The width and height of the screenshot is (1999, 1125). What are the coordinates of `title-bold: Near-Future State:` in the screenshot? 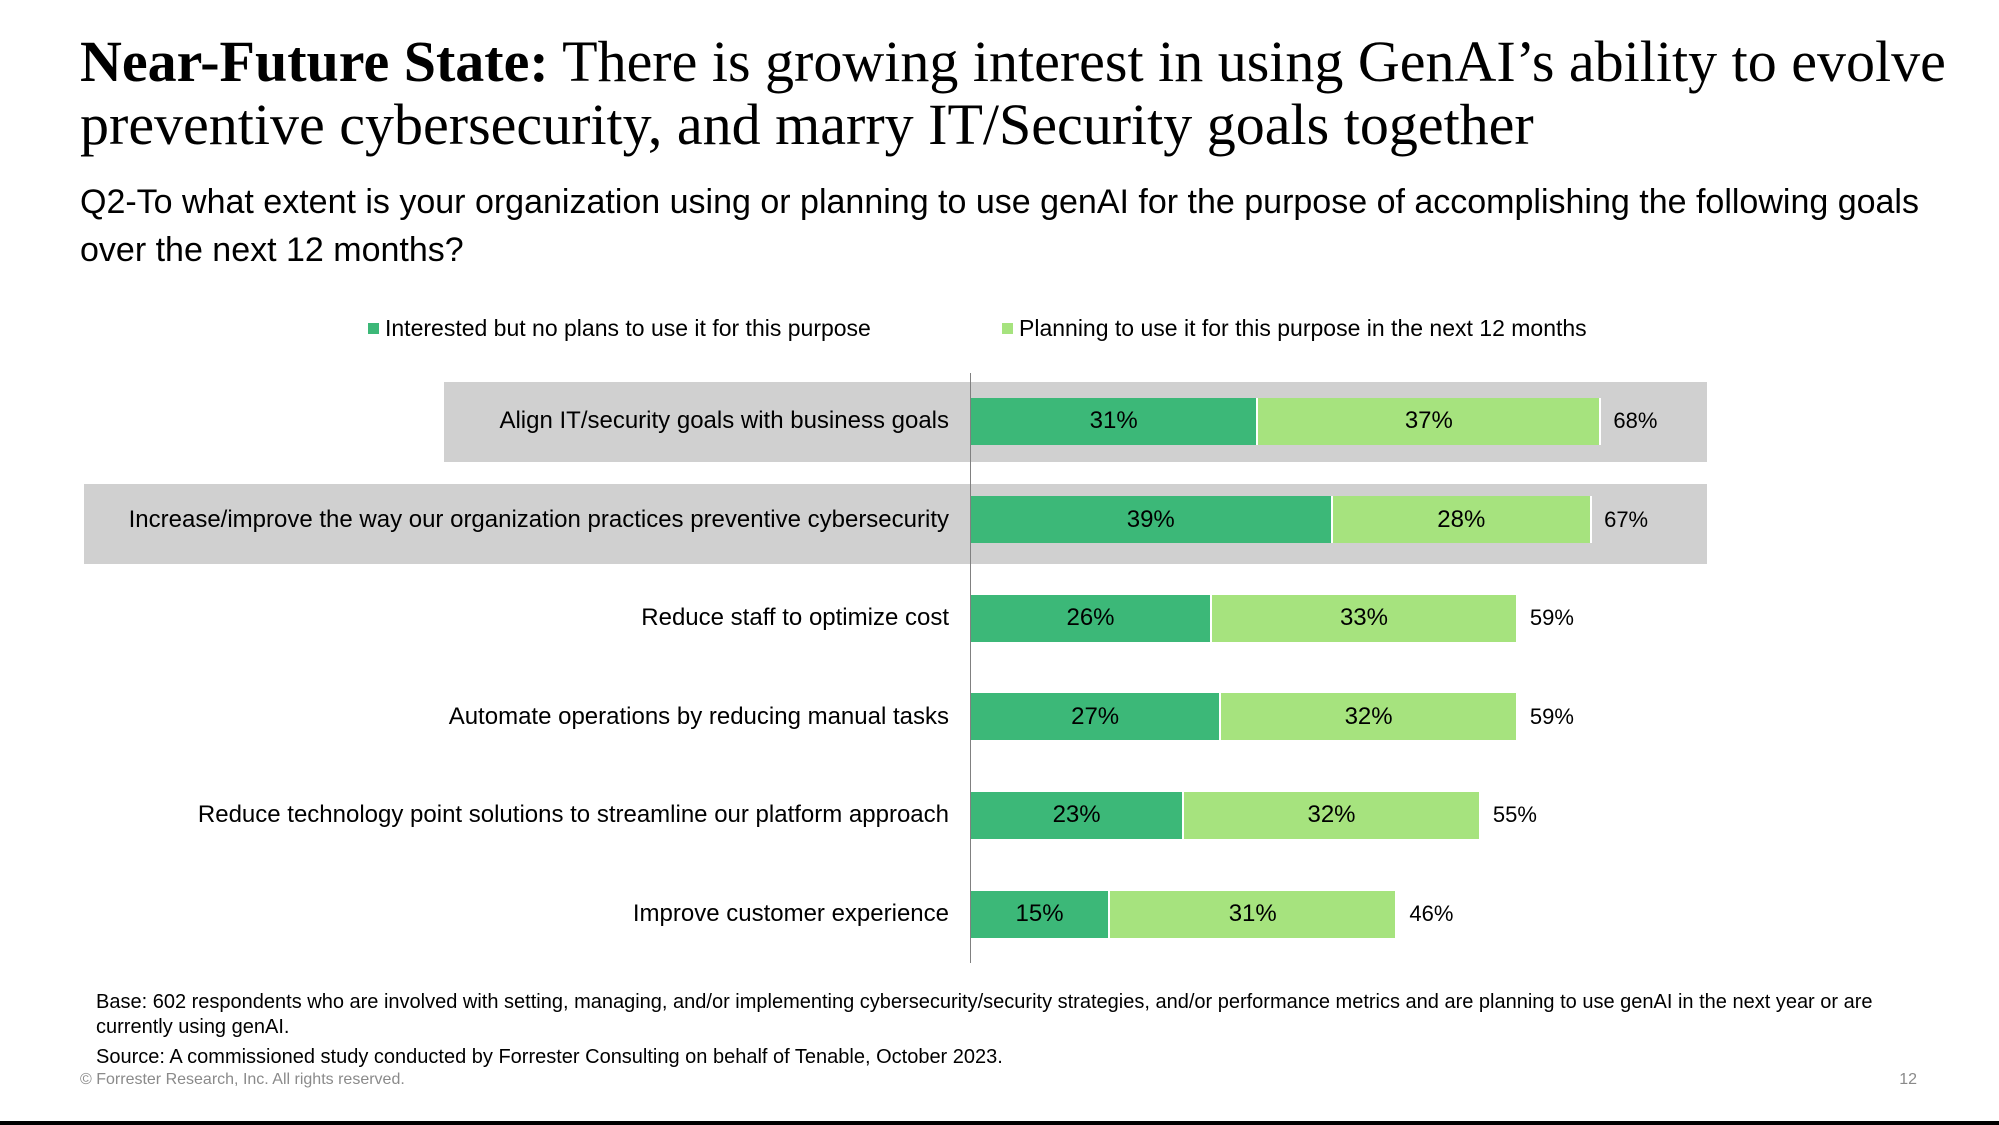 It's located at (314, 61).